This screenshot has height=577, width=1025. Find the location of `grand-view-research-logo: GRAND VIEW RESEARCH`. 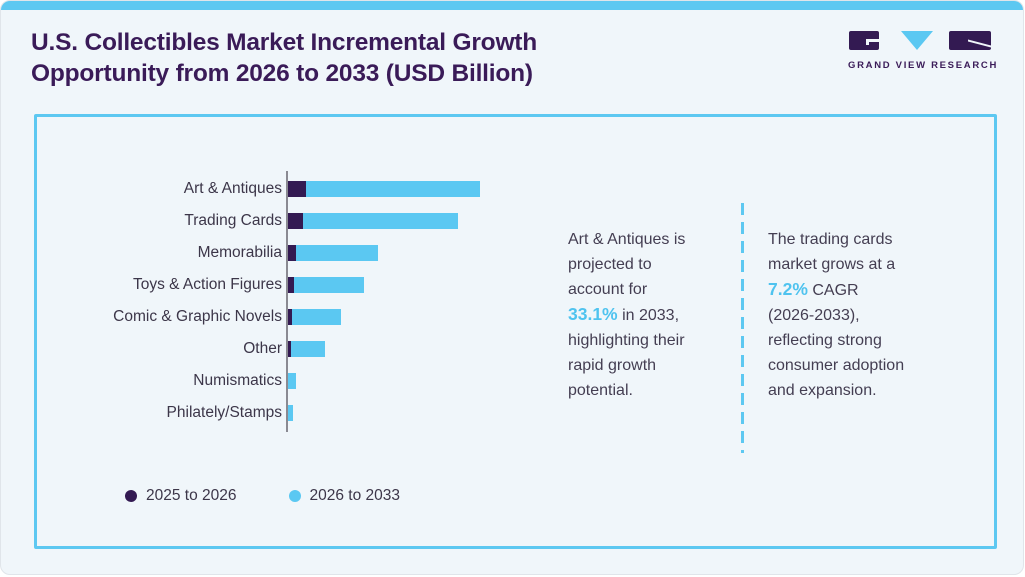

grand-view-research-logo: GRAND VIEW RESEARCH is located at coordinates (923, 51).